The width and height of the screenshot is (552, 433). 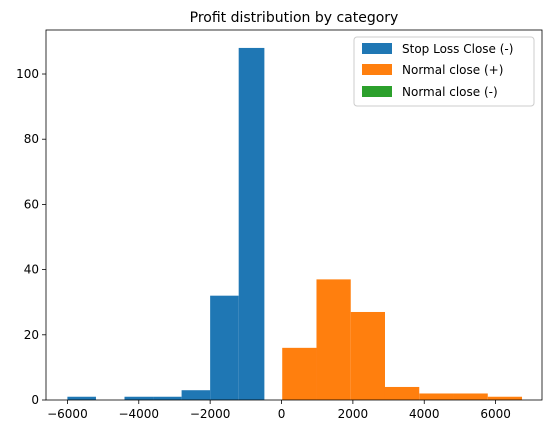 What do you see at coordinates (424, 414) in the screenshot?
I see `x-tick-label: 4000` at bounding box center [424, 414].